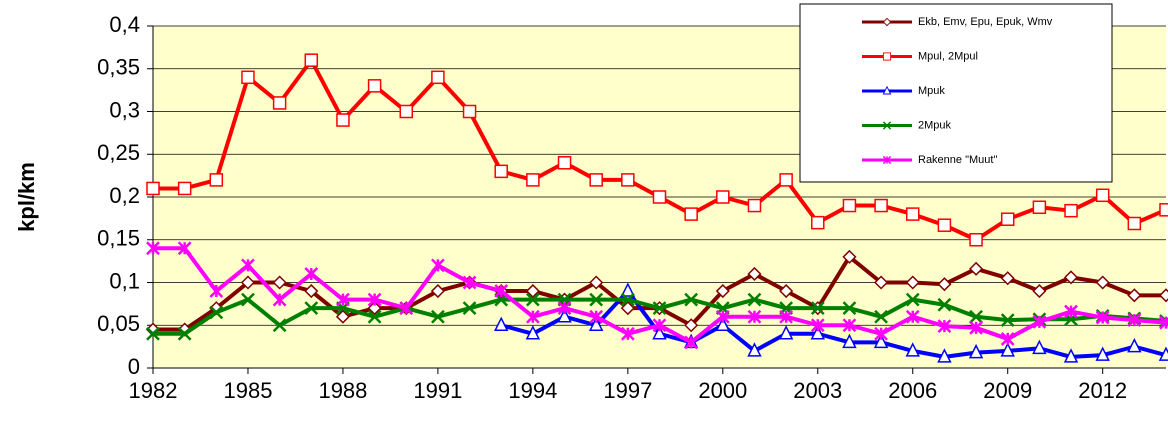 This screenshot has width=1168, height=426. What do you see at coordinates (532, 390) in the screenshot?
I see `x-tick-label: 1994` at bounding box center [532, 390].